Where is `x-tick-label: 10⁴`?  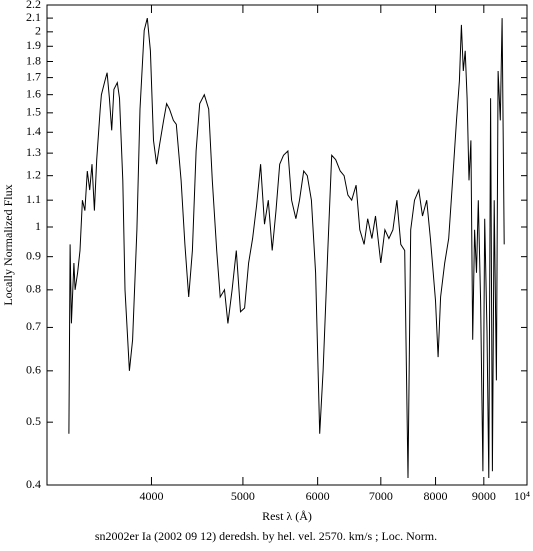
x-tick-label: 10⁴ is located at coordinates (522, 496).